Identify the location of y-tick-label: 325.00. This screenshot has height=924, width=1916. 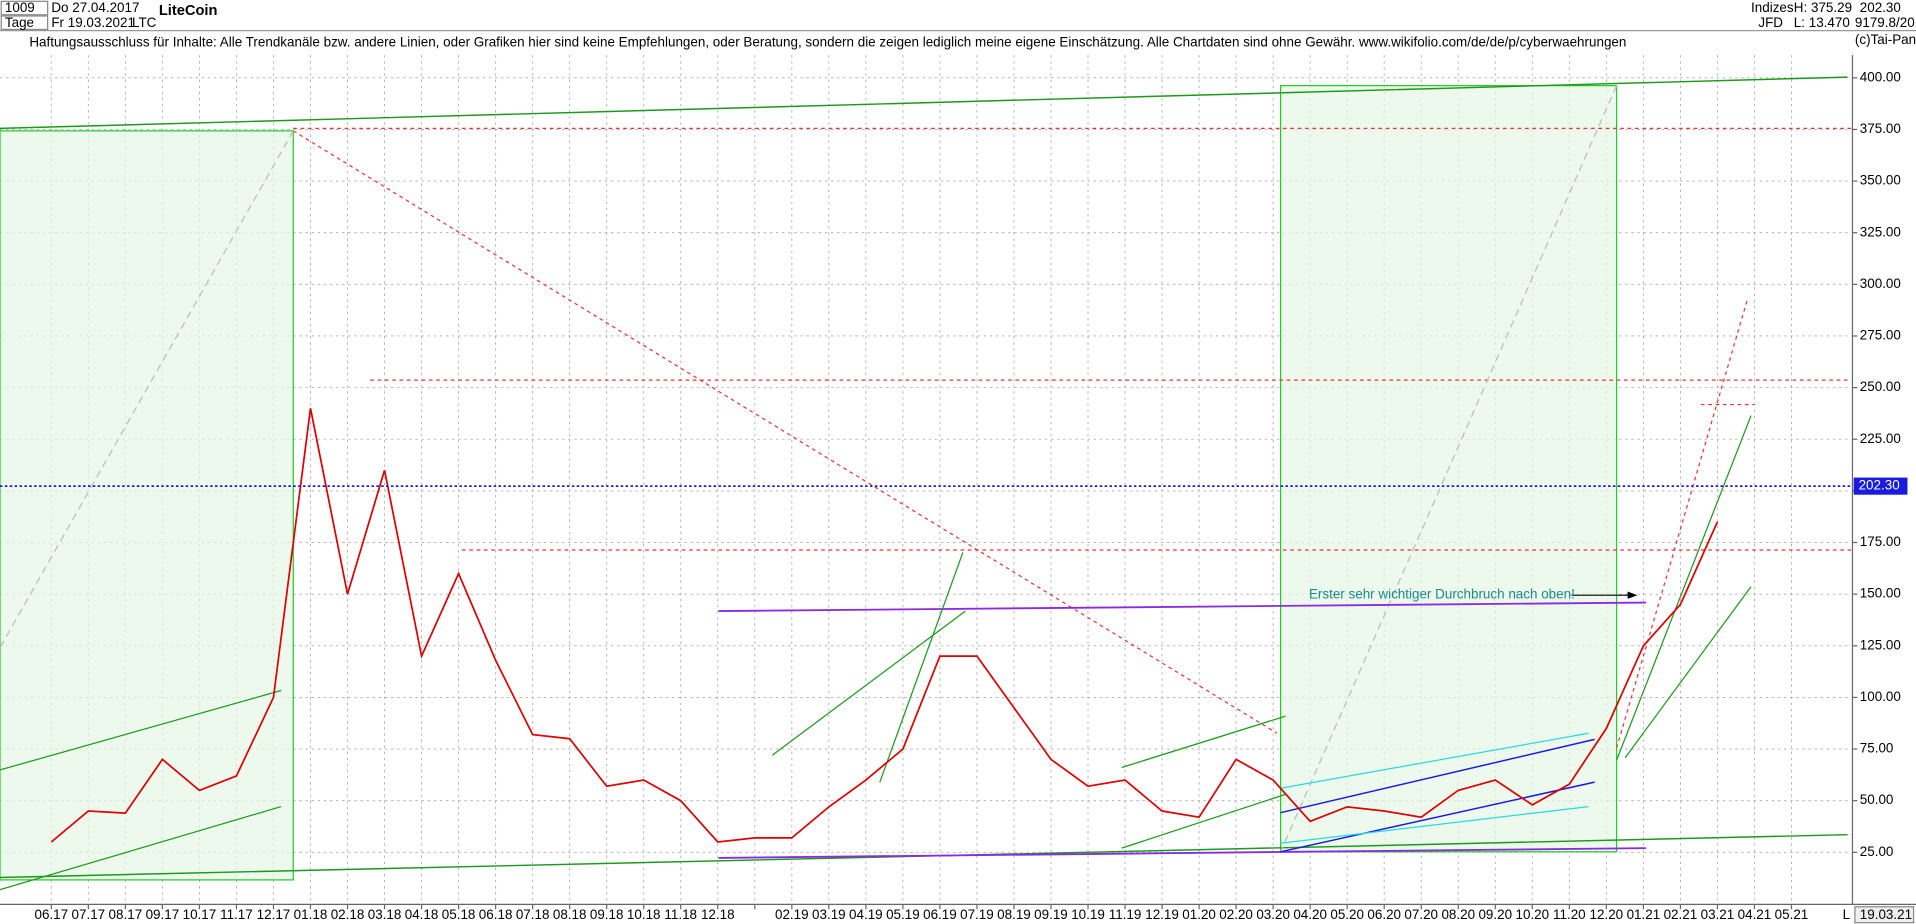
(1880, 231).